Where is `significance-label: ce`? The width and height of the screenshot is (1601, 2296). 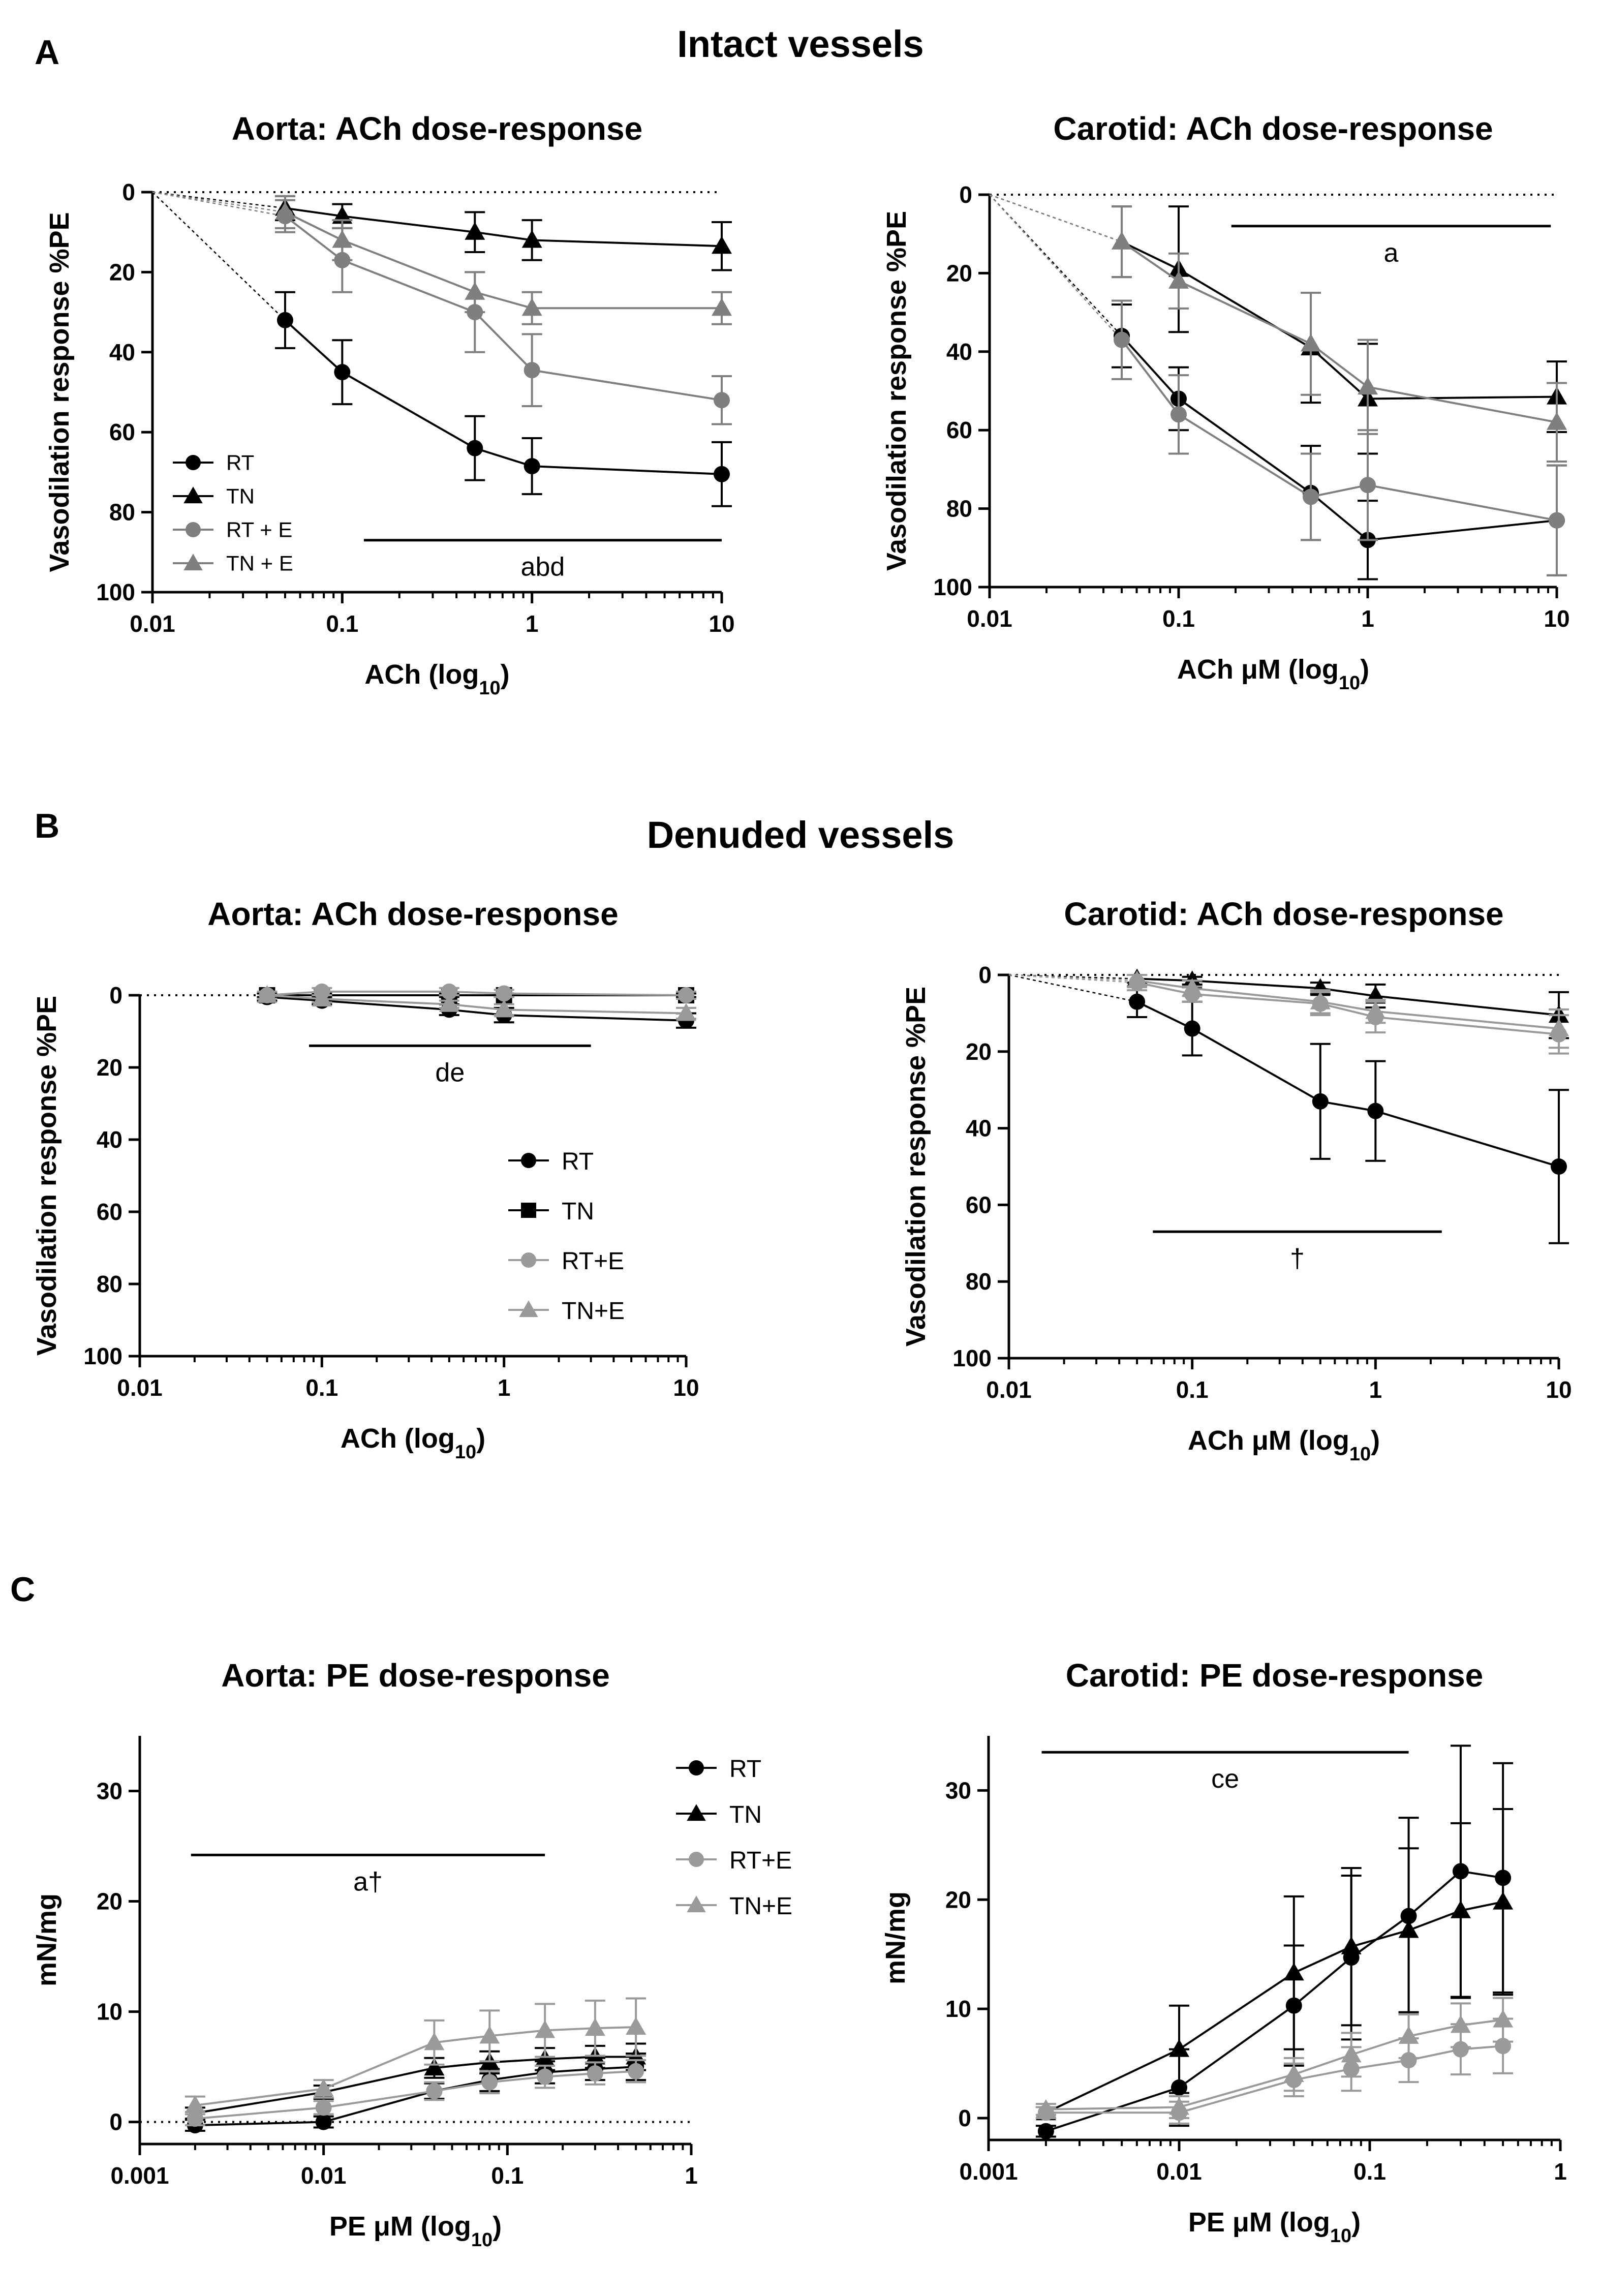
significance-label: ce is located at coordinates (1225, 1779).